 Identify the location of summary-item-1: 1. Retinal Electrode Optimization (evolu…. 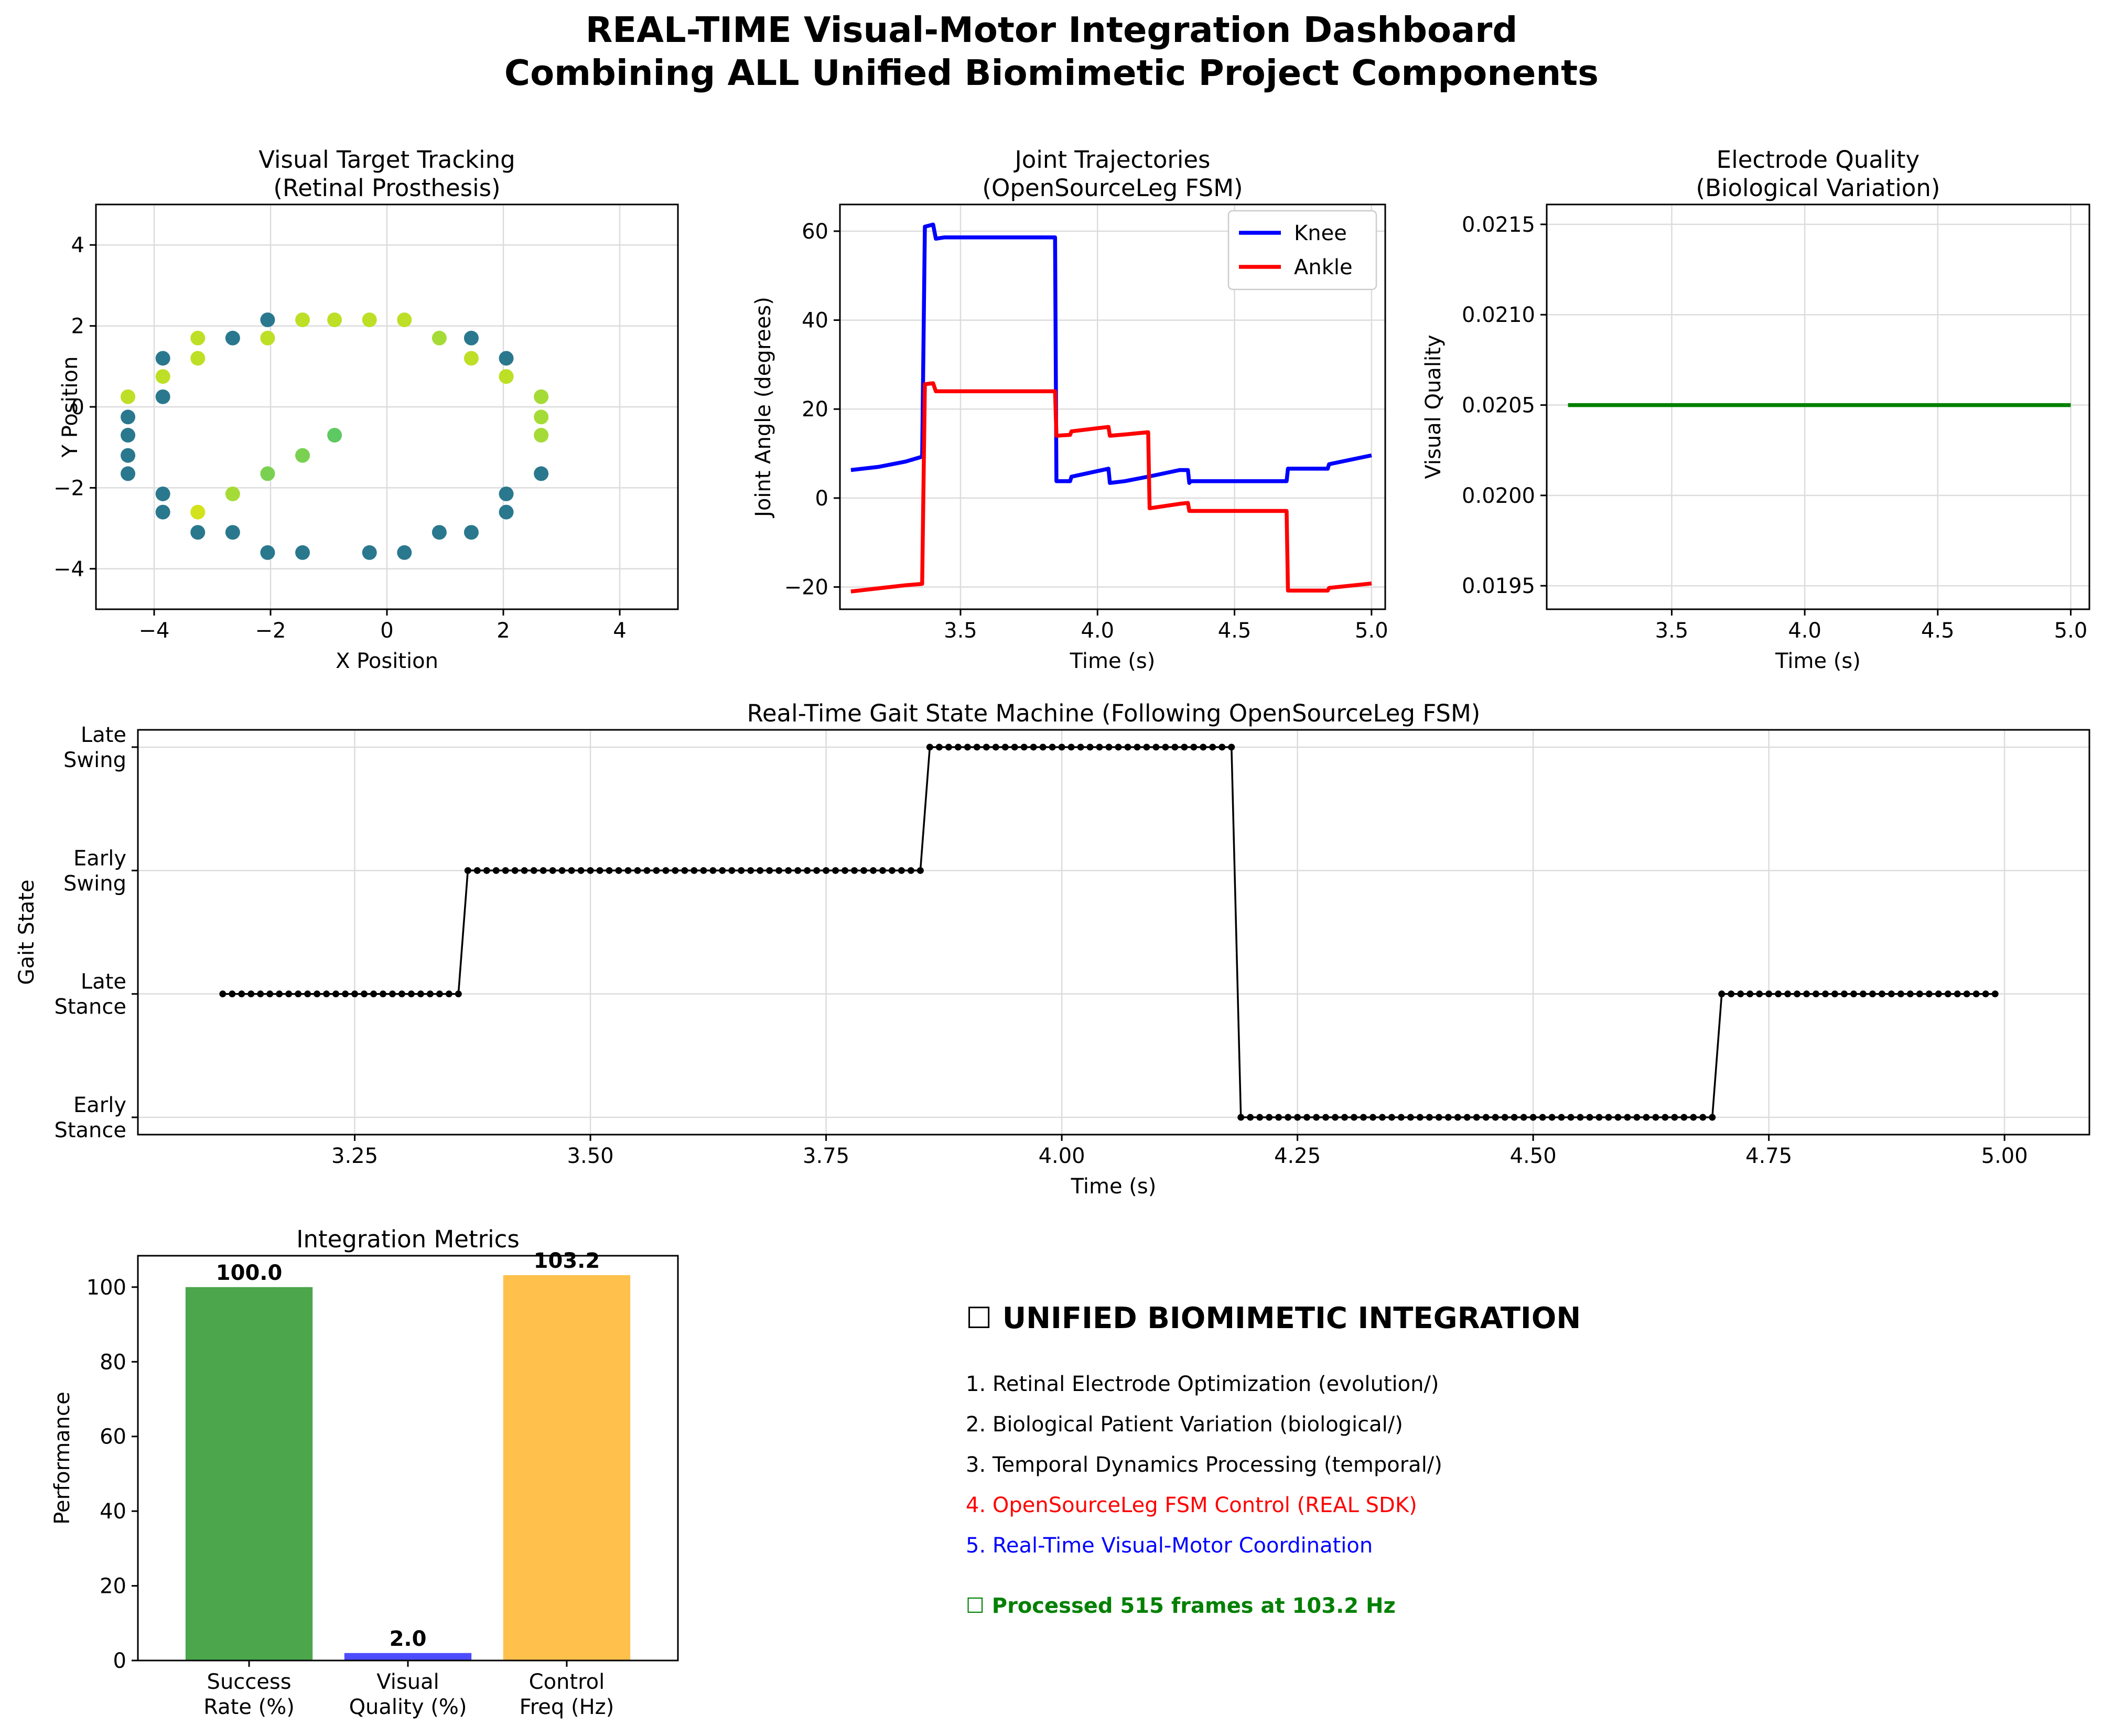
(1202, 1384).